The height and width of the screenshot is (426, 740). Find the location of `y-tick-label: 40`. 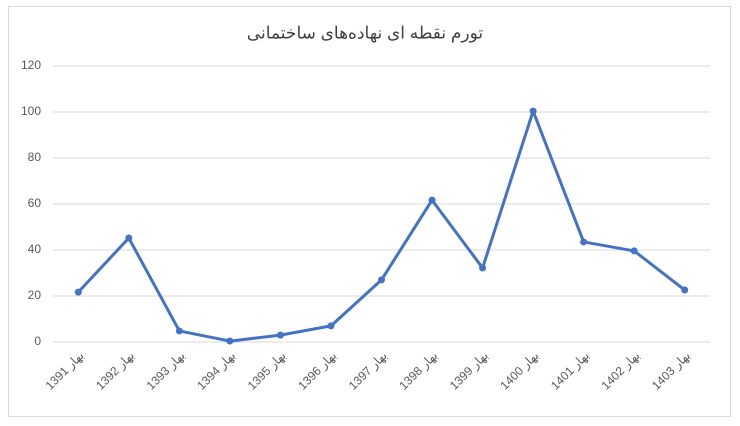

y-tick-label: 40 is located at coordinates (35, 249).